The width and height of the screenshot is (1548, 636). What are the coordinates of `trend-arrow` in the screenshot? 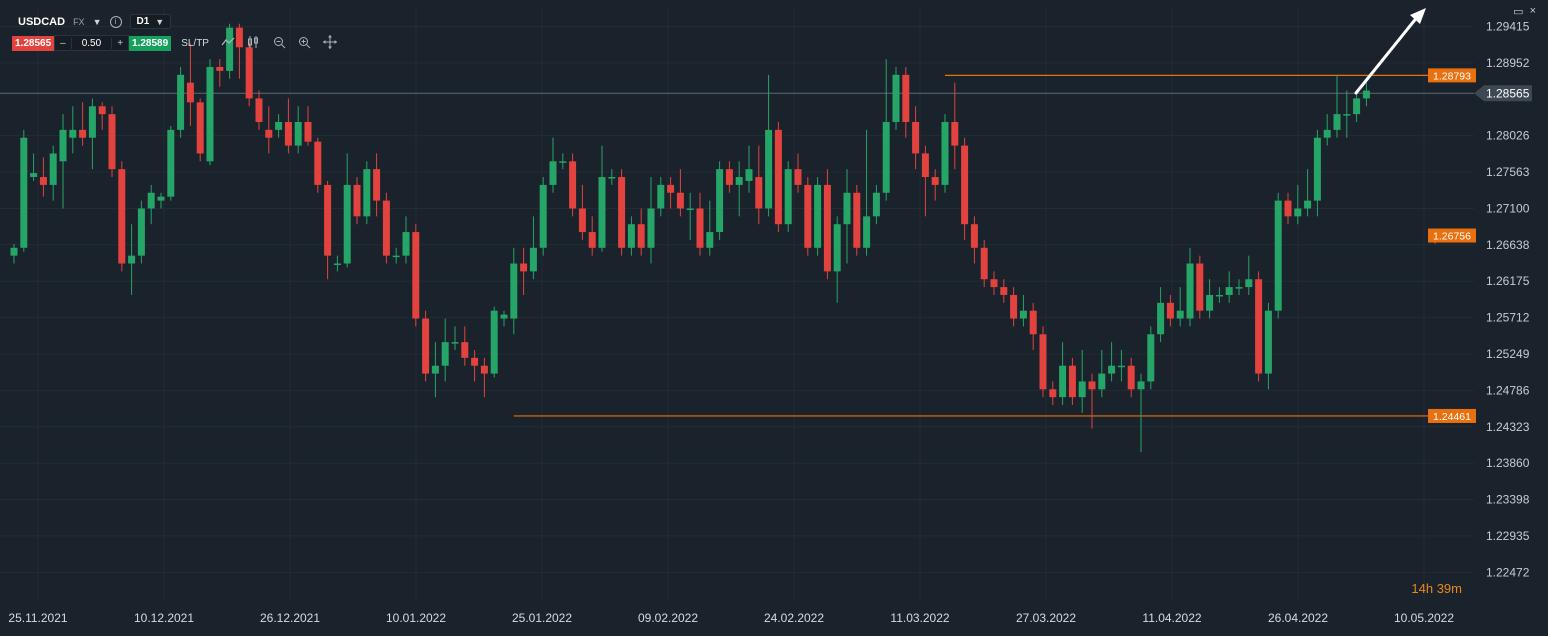 It's located at (1390, 51).